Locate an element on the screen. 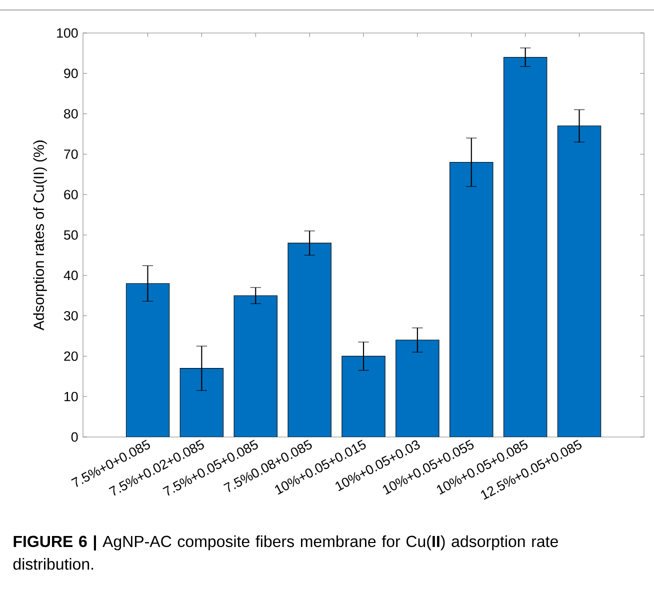 The height and width of the screenshot is (616, 654). y-axis-title: Adsorption rates of Cu(II) (%) is located at coordinates (40, 235).